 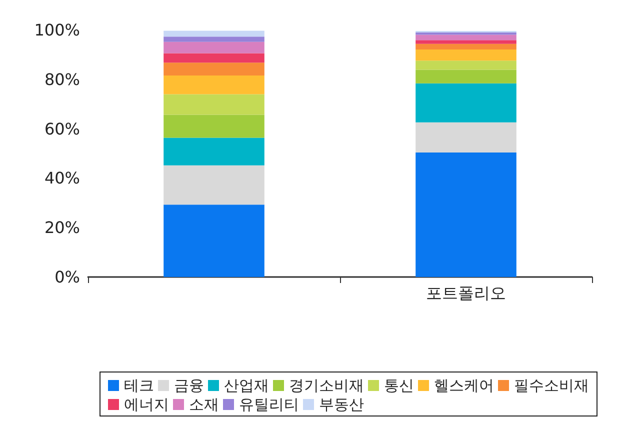 I want to click on y-tick-label: 100%, so click(x=57, y=30).